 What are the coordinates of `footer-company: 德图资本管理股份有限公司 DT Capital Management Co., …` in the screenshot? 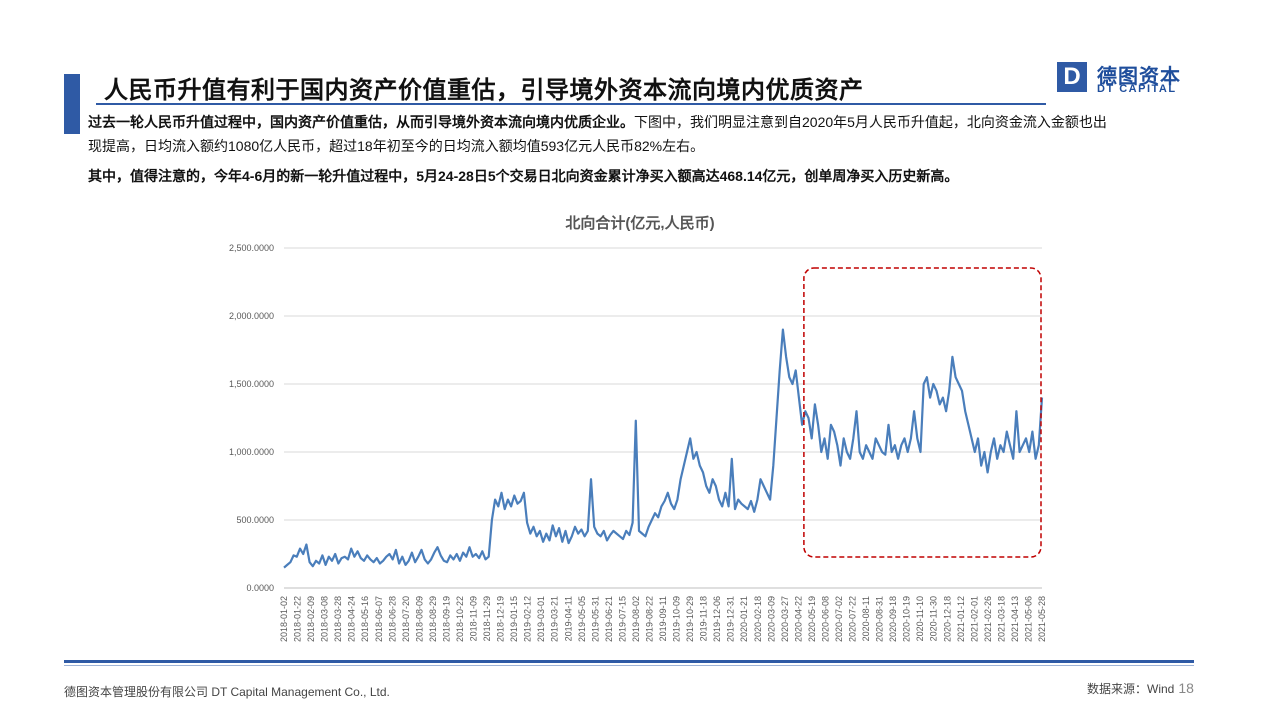 It's located at (227, 692).